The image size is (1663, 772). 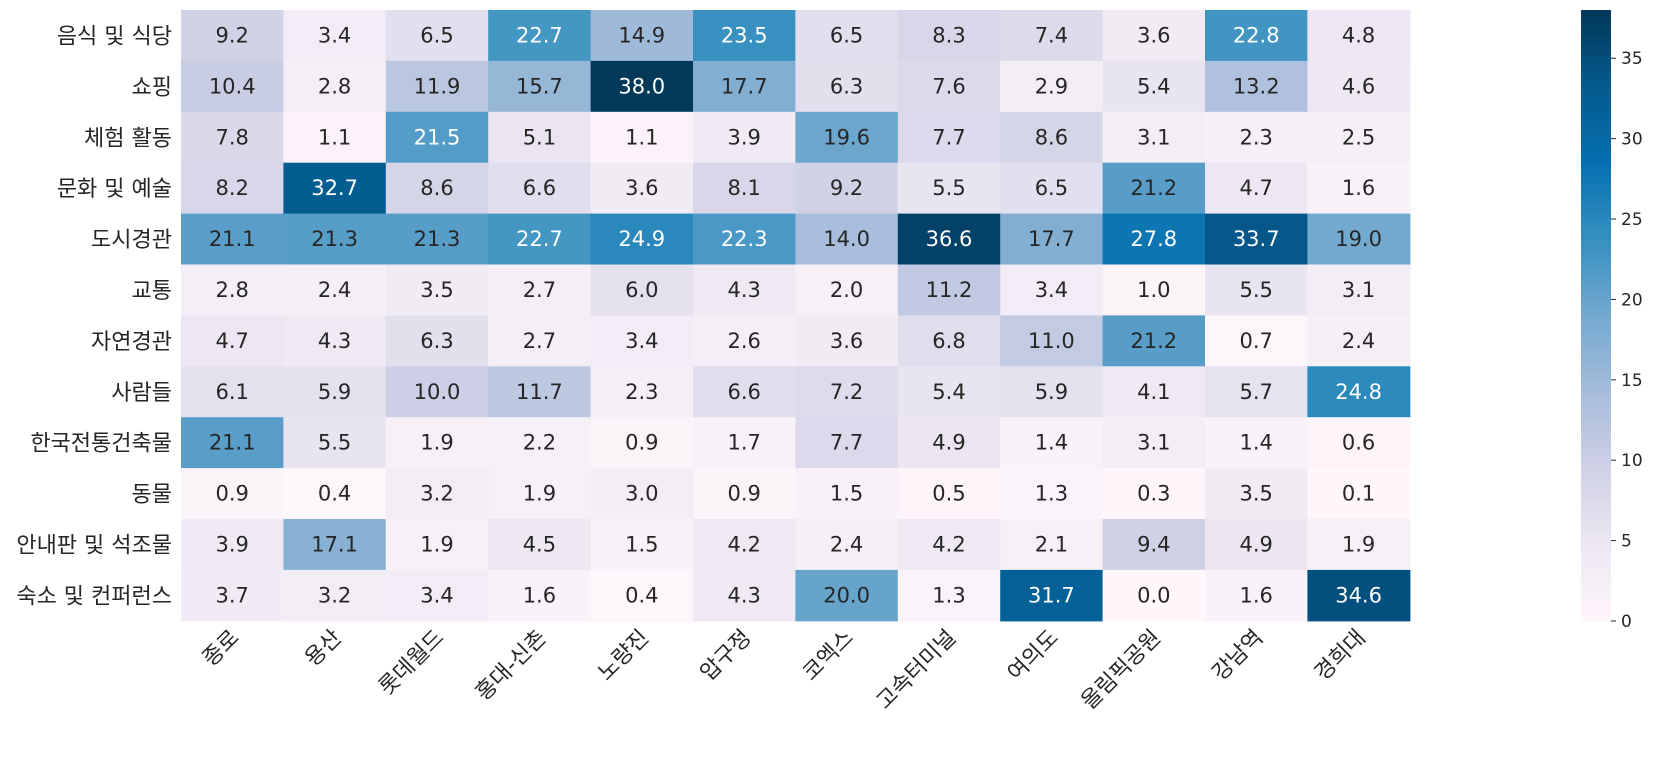 I want to click on cell-value-label: 8.1, so click(x=743, y=188).